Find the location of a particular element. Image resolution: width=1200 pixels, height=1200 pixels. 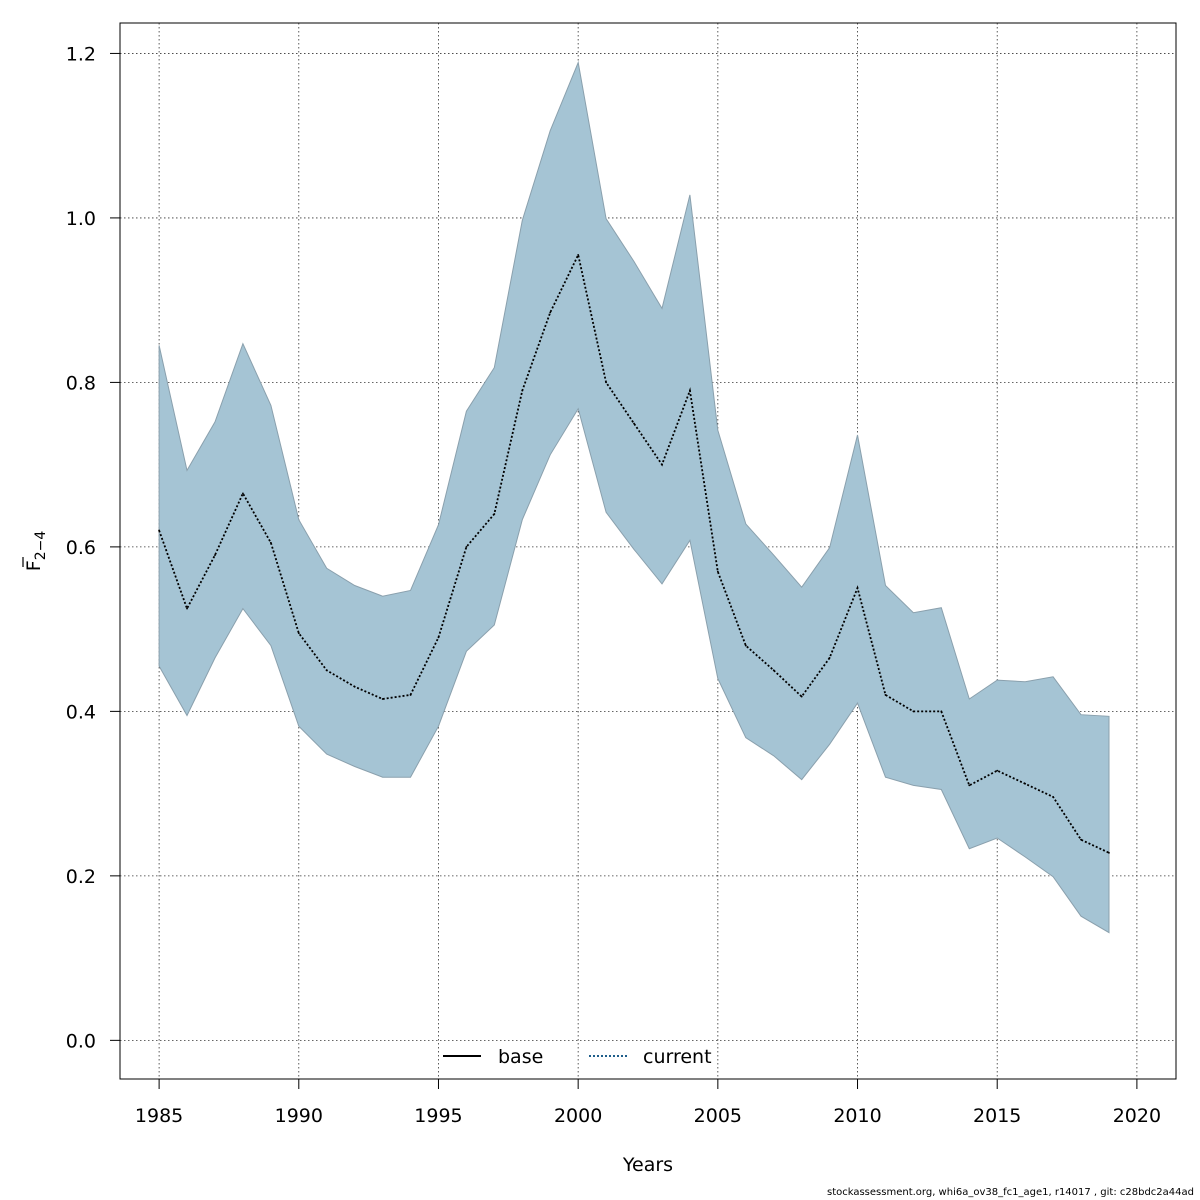

point-current-2019 is located at coordinates (1109, 852).